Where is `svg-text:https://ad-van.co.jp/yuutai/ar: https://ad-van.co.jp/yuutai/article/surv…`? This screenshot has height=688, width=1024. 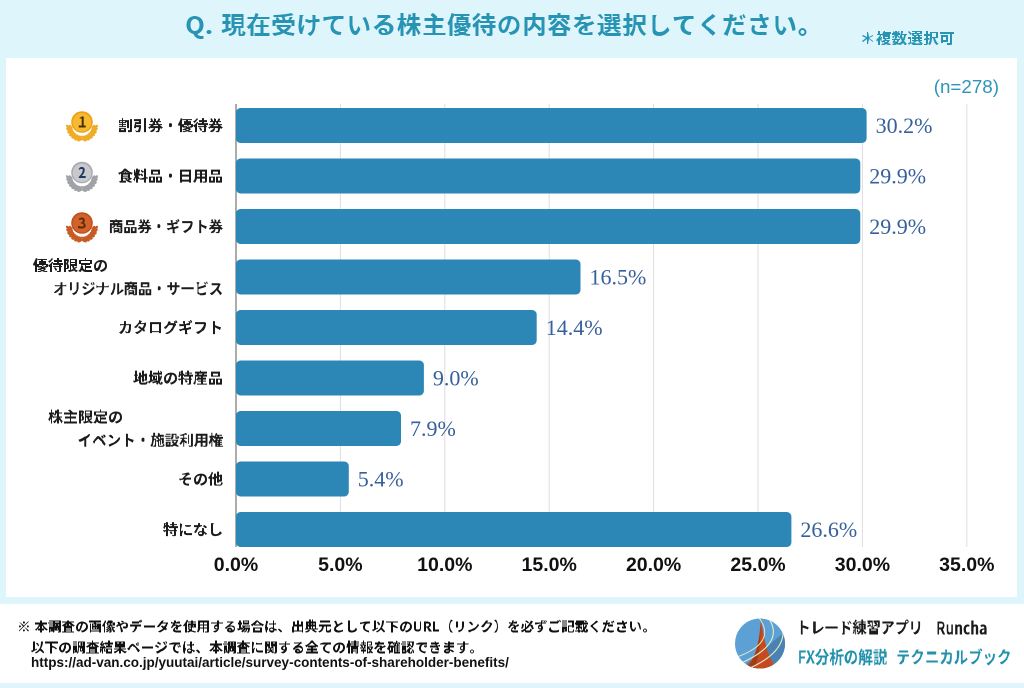
svg-text:https://ad-van.co.jp/yuutai/ar: https://ad-van.co.jp/yuutai/article/surv… is located at coordinates (270, 662).